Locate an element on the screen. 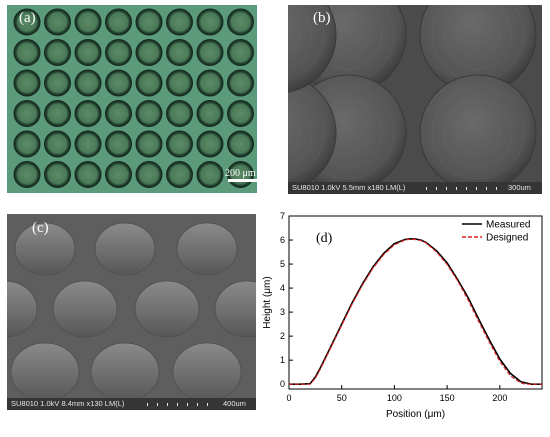  y-tick-label: 5 is located at coordinates (282, 264).